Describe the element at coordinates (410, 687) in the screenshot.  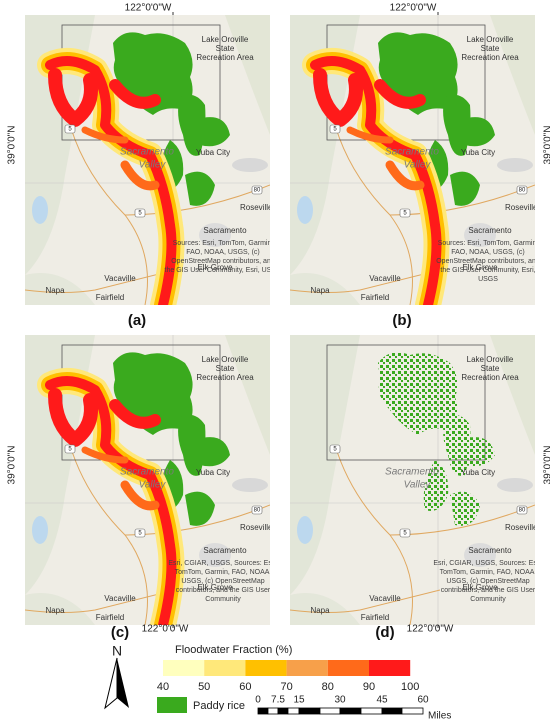
I see `colorbar-tick: 100` at that location.